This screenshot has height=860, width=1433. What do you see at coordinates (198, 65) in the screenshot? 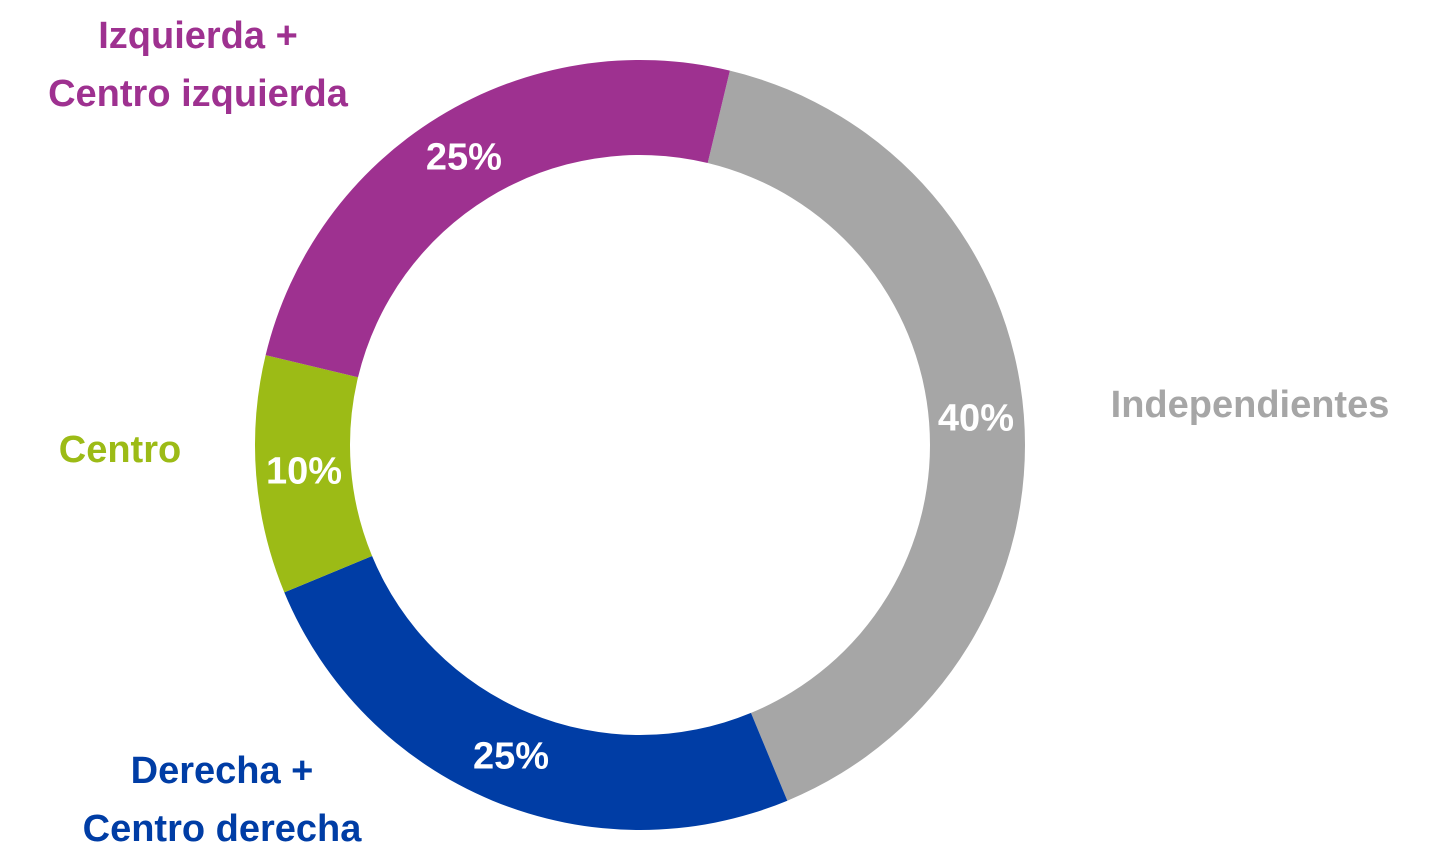
I see `category-label: Izquierda + Centro izquierda` at bounding box center [198, 65].